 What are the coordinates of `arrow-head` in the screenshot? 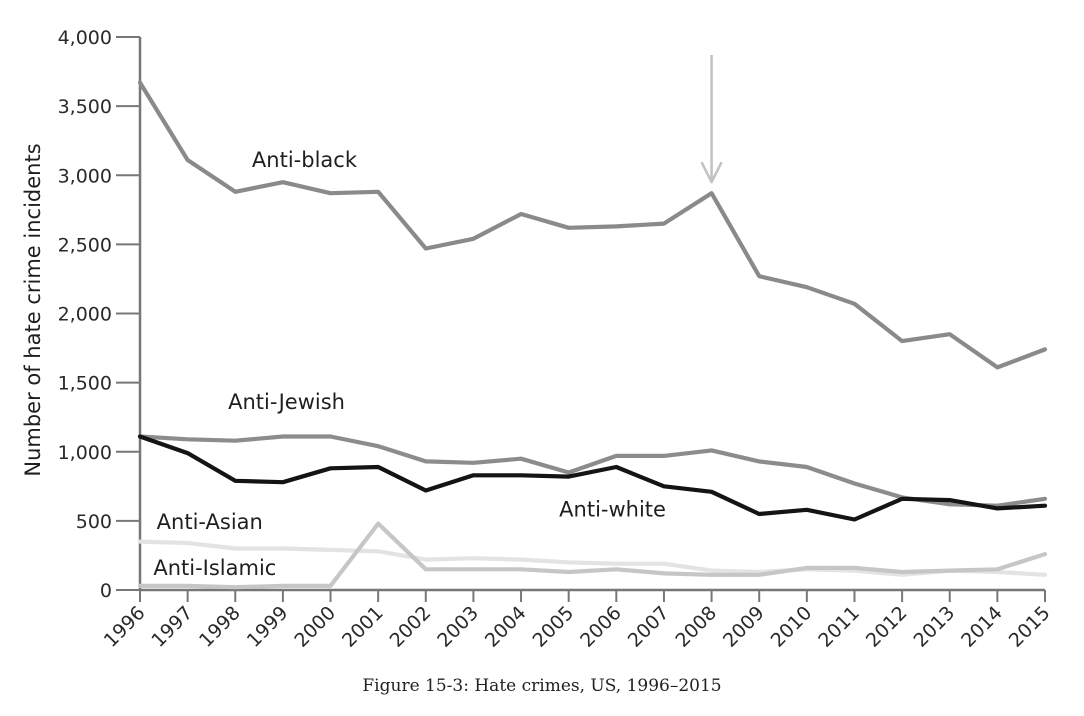 It's located at (711, 172).